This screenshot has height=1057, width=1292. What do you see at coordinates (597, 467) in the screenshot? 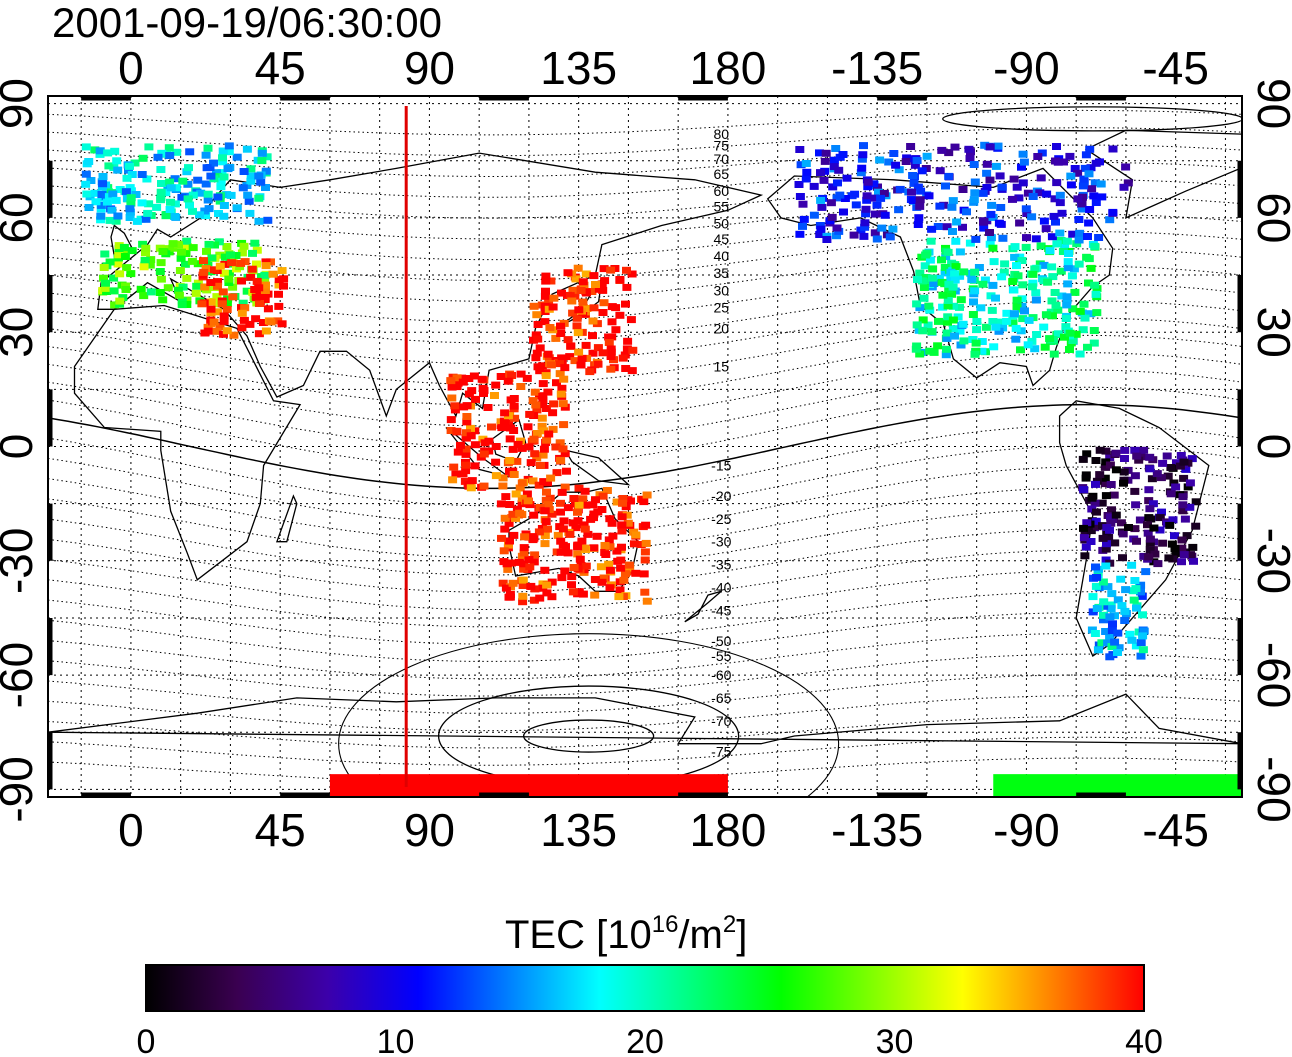
I see `coastline` at bounding box center [597, 467].